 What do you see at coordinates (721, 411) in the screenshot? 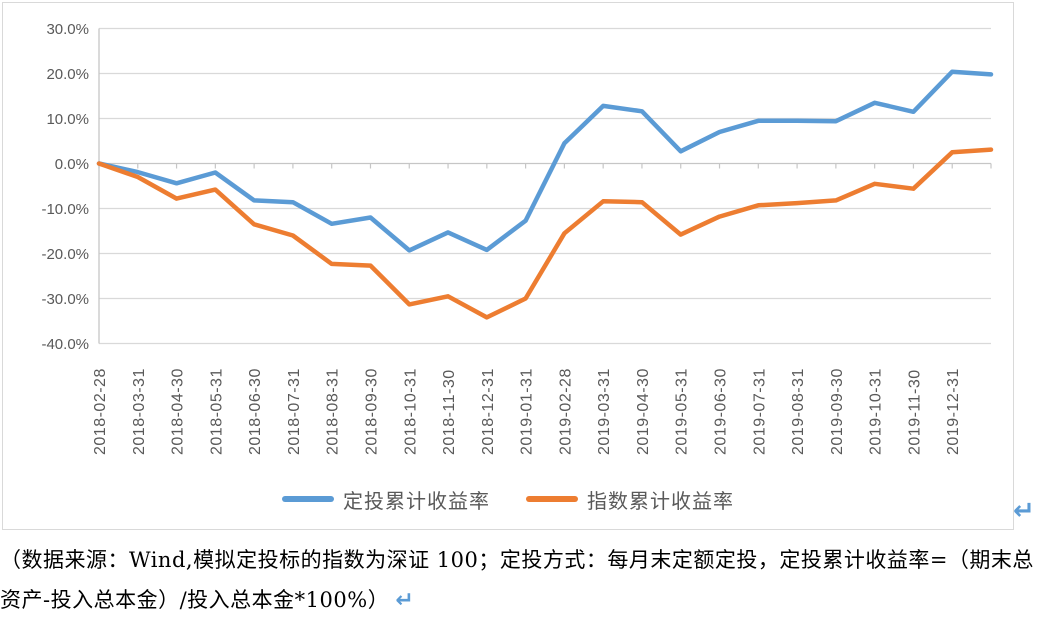
I see `x-axis-tick-label: 2019-06-30` at bounding box center [721, 411].